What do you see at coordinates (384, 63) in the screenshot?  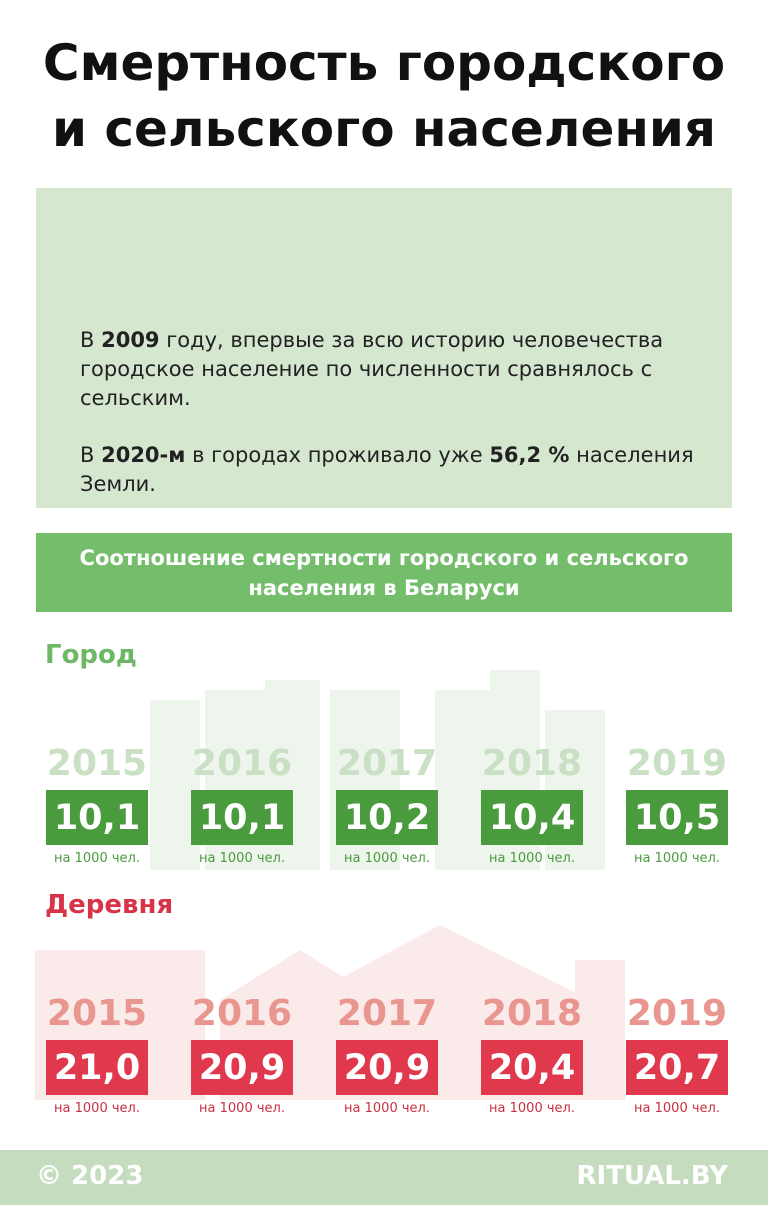 I see `title-line: Смертность городского` at bounding box center [384, 63].